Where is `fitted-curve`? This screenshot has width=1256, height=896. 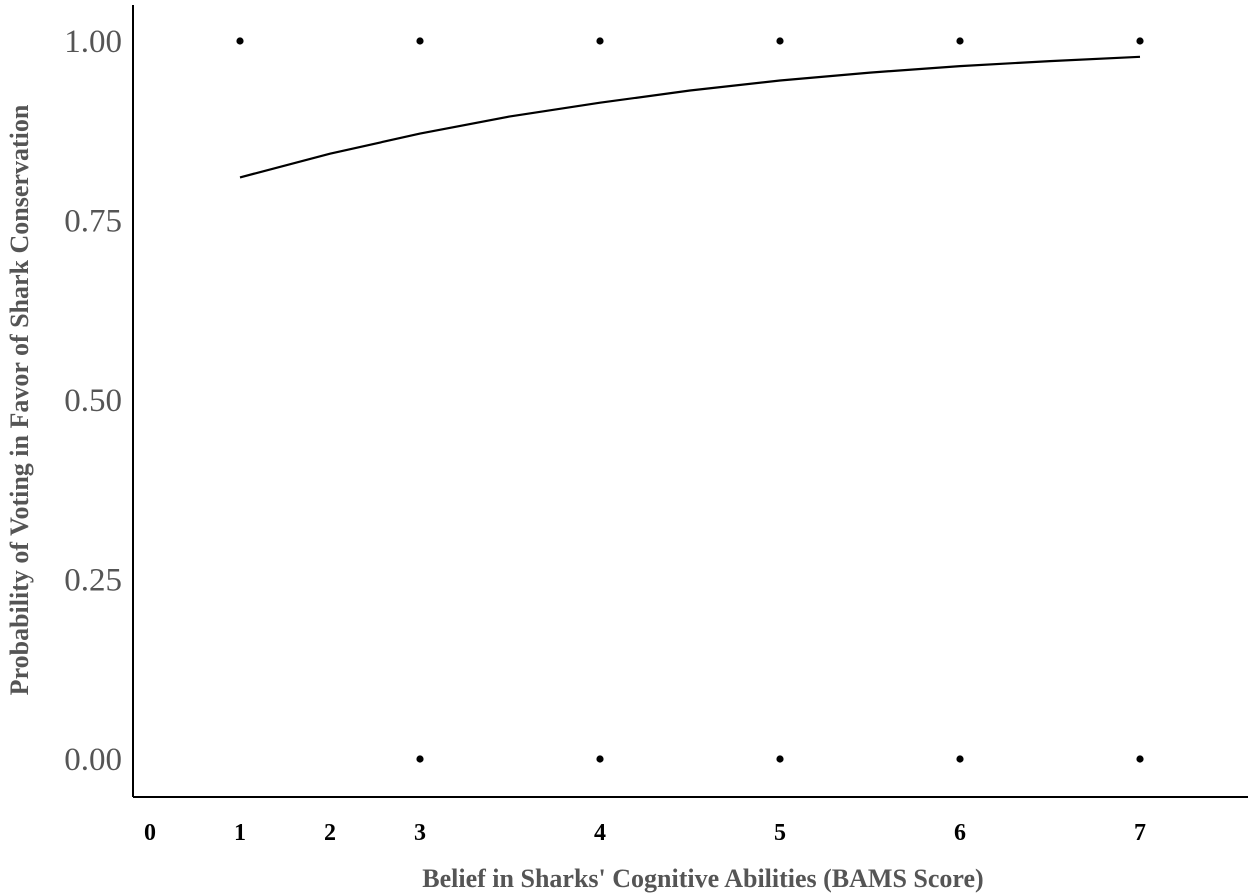 fitted-curve is located at coordinates (690, 117).